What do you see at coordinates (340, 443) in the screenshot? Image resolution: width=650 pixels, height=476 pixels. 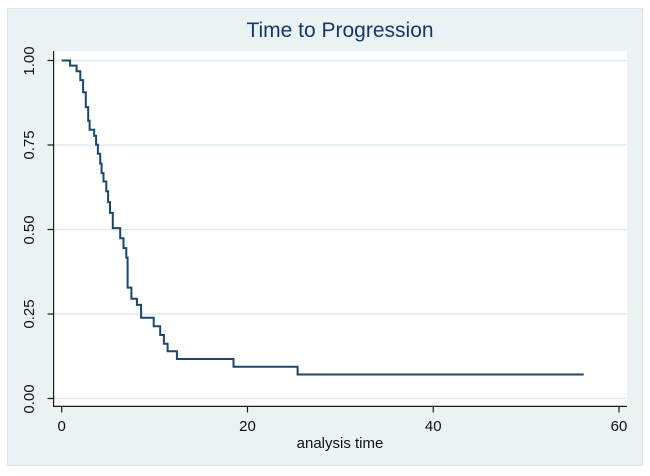 I see `x-axis-title: analysis time` at bounding box center [340, 443].